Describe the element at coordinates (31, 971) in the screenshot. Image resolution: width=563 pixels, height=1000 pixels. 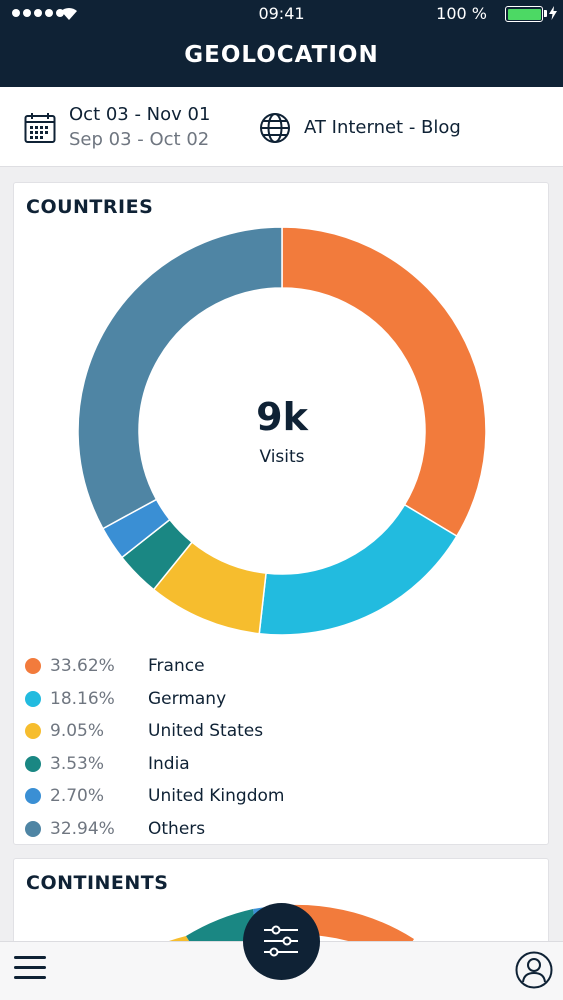
I see `hamburger-menu-icon` at that location.